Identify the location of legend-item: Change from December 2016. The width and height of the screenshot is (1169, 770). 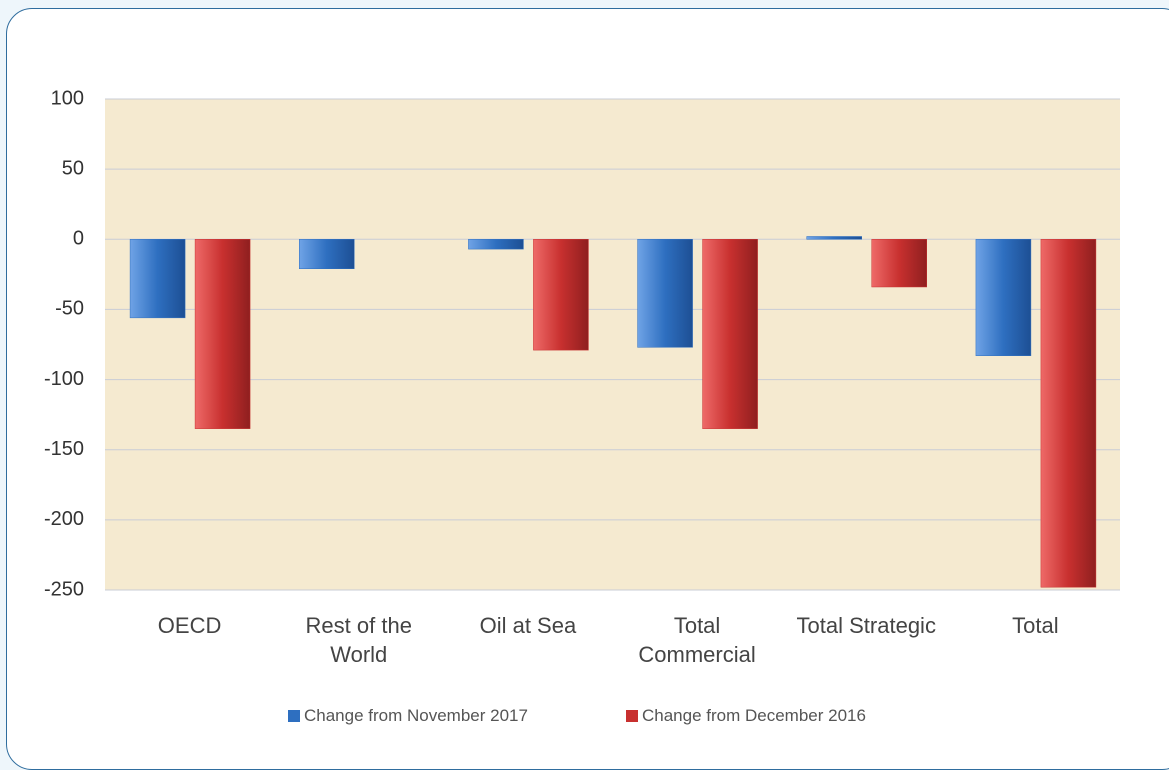
(746, 716).